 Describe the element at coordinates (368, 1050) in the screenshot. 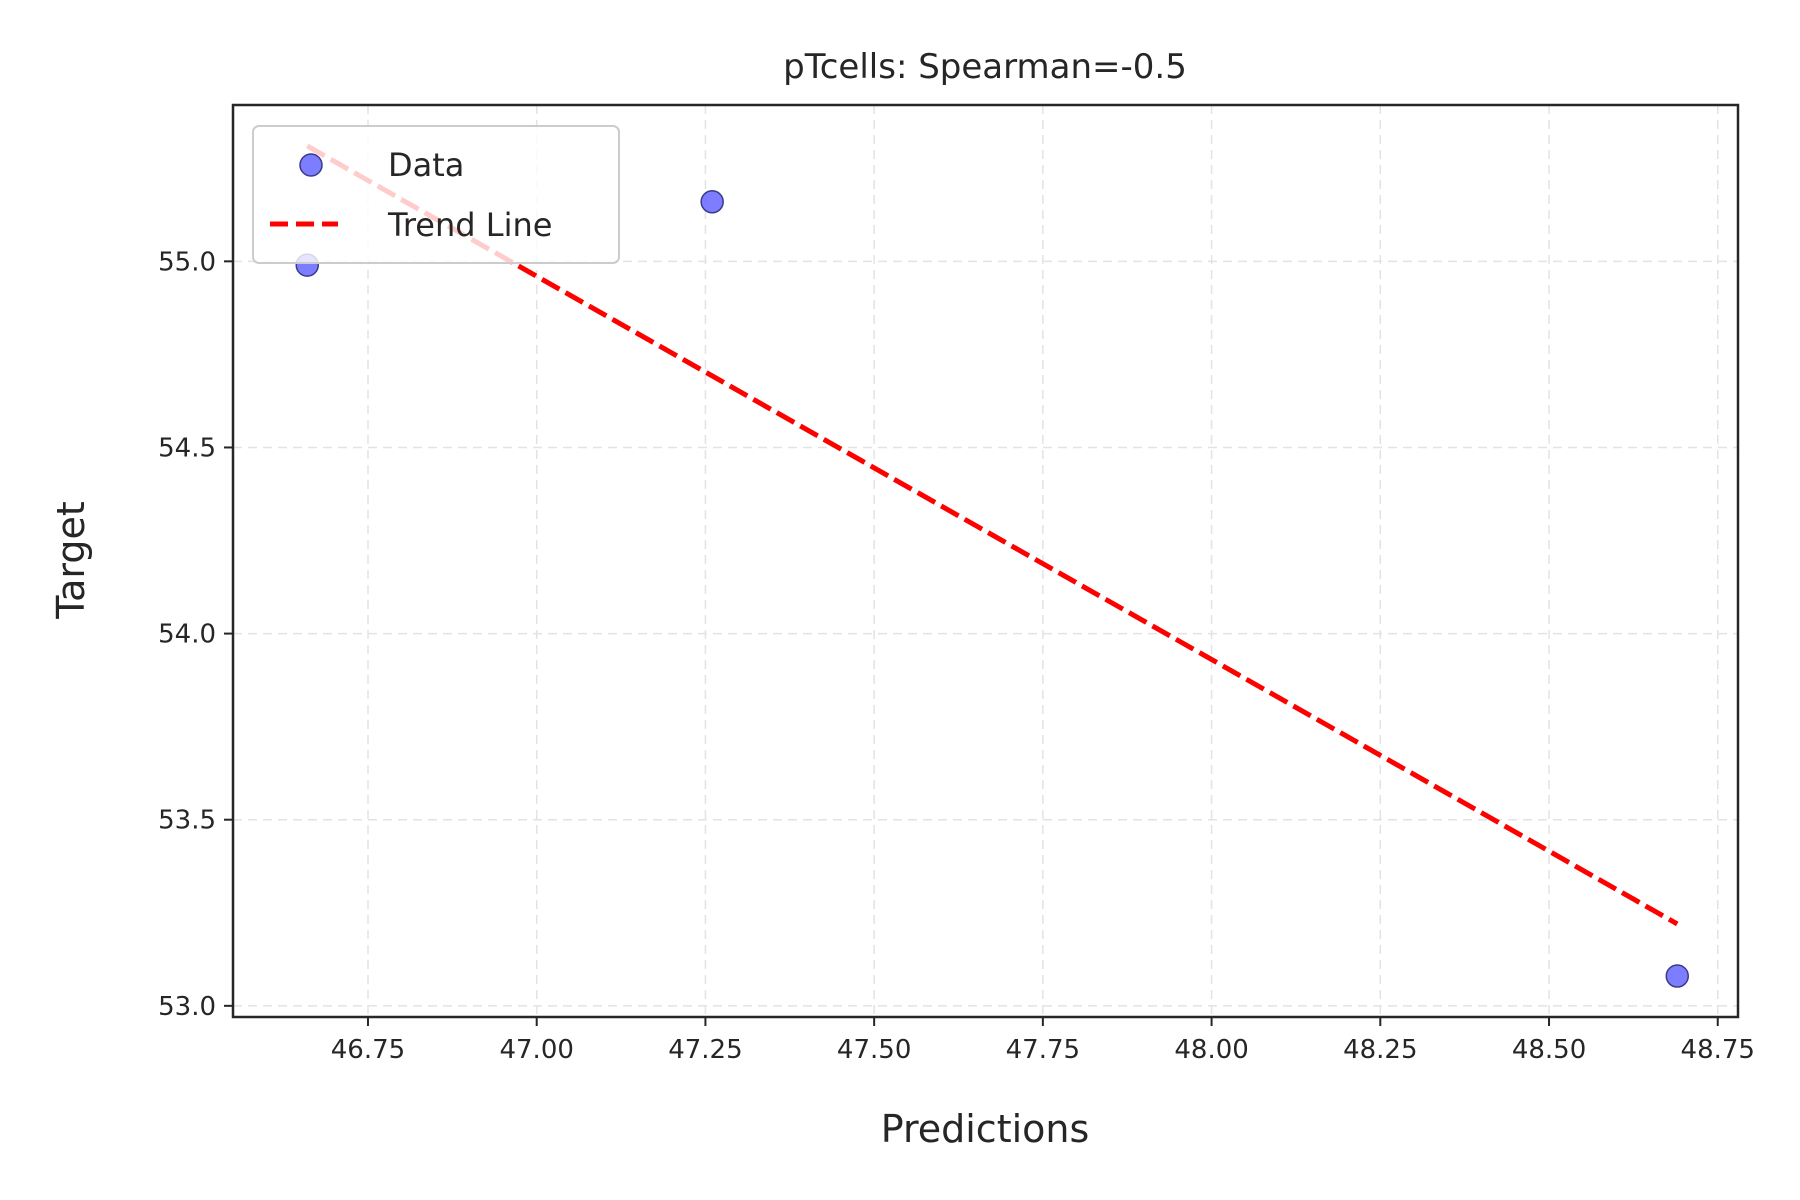

I see `x-tick-label: 46.75` at that location.